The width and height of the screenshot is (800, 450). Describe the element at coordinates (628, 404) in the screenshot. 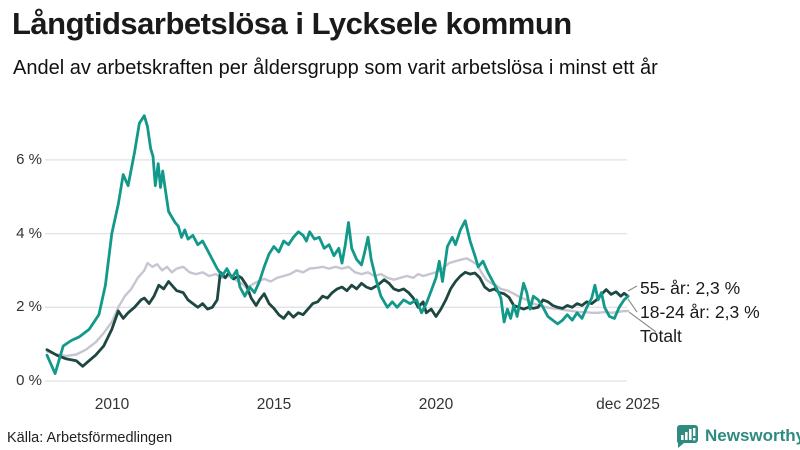

I see `x-axis-tick-label-dec-2025: dec 2025` at that location.